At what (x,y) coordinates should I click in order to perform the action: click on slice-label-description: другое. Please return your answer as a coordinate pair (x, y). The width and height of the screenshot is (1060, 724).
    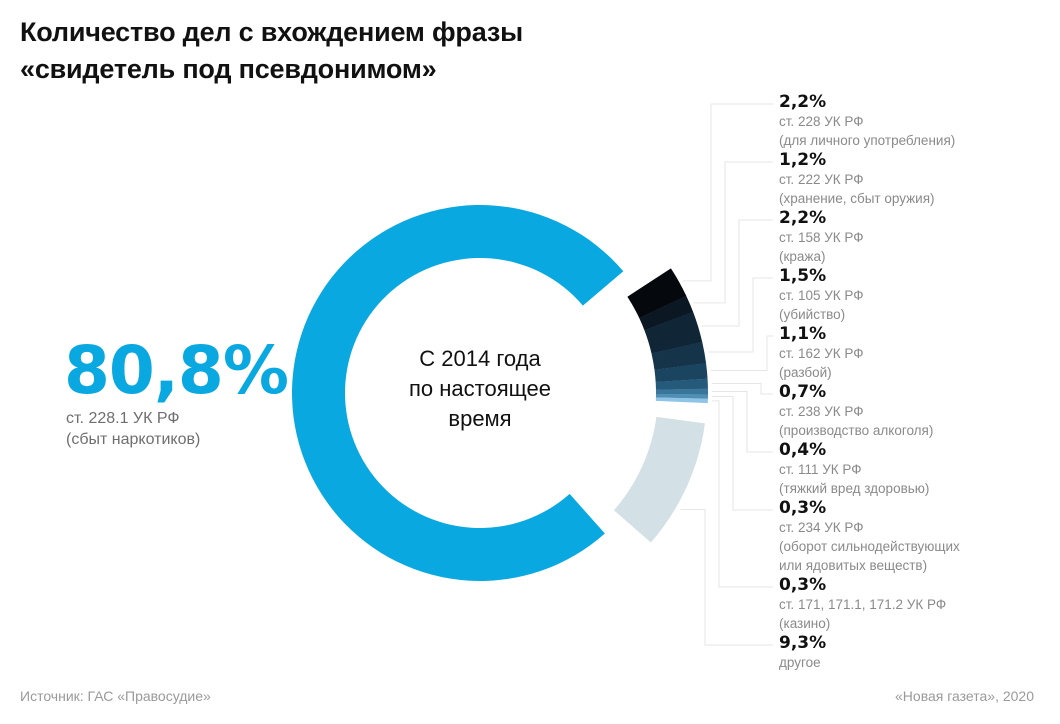
    Looking at the image, I should click on (800, 662).